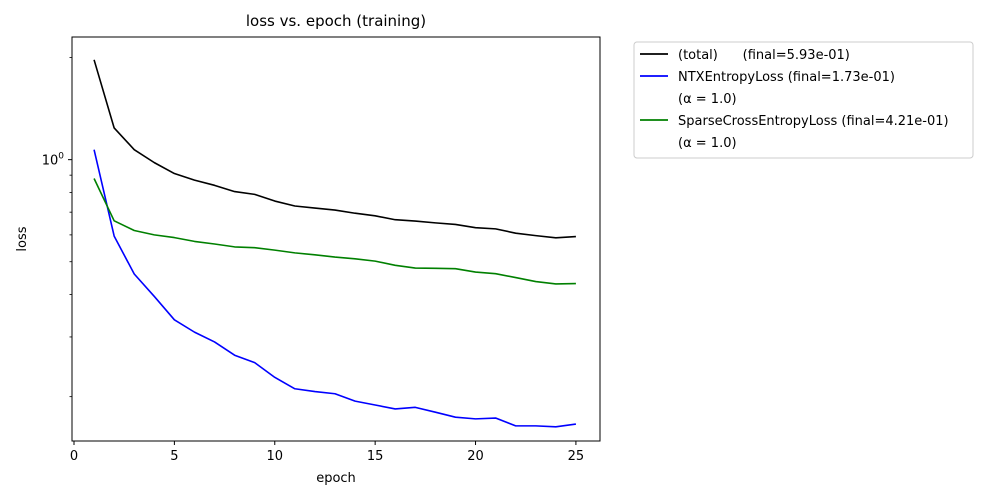  Describe the element at coordinates (707, 99) in the screenshot. I see `legend-sublabel-1: (α = 1.0)` at that location.